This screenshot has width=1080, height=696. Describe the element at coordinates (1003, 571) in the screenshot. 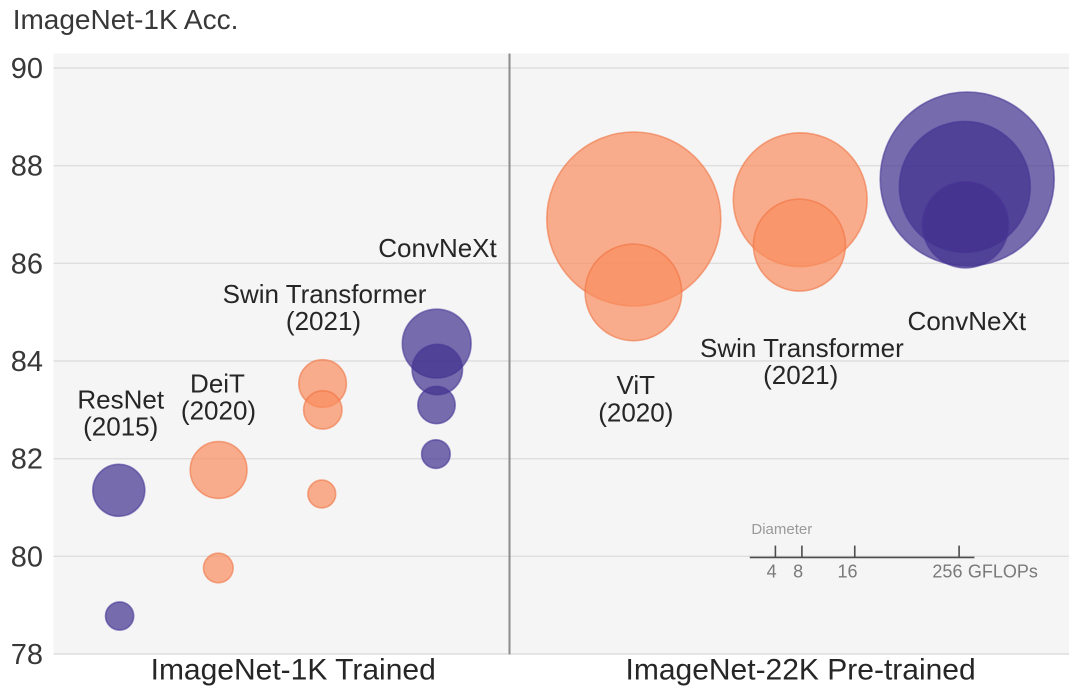

I see `svg-text: GFLOPs` at that location.